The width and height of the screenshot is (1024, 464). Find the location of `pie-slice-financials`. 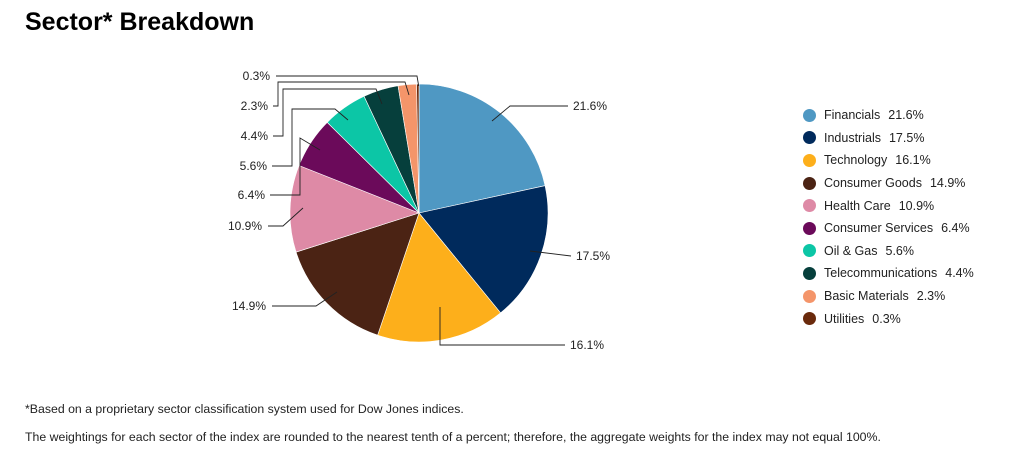

pie-slice-financials is located at coordinates (482, 148).